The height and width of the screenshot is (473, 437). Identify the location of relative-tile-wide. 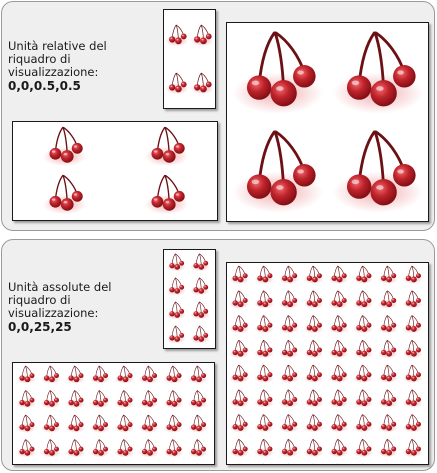
(115, 171).